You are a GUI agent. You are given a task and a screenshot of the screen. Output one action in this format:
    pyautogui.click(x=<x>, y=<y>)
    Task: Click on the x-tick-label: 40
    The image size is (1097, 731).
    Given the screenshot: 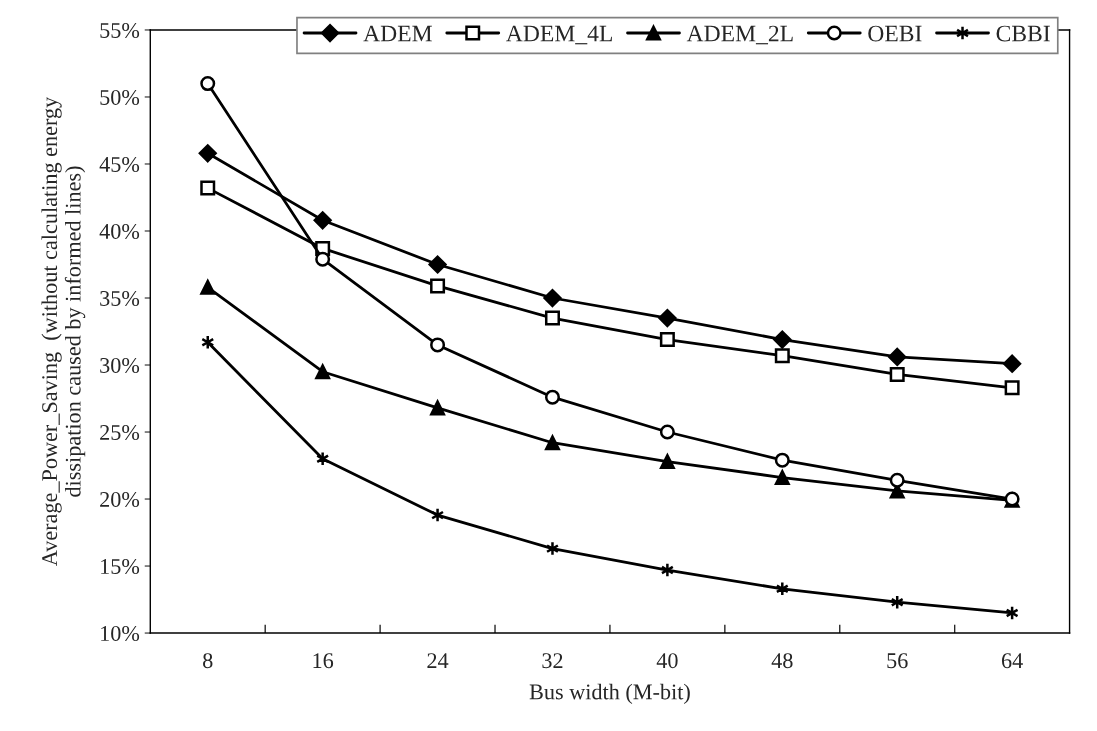 What is the action you would take?
    pyautogui.click(x=667, y=661)
    